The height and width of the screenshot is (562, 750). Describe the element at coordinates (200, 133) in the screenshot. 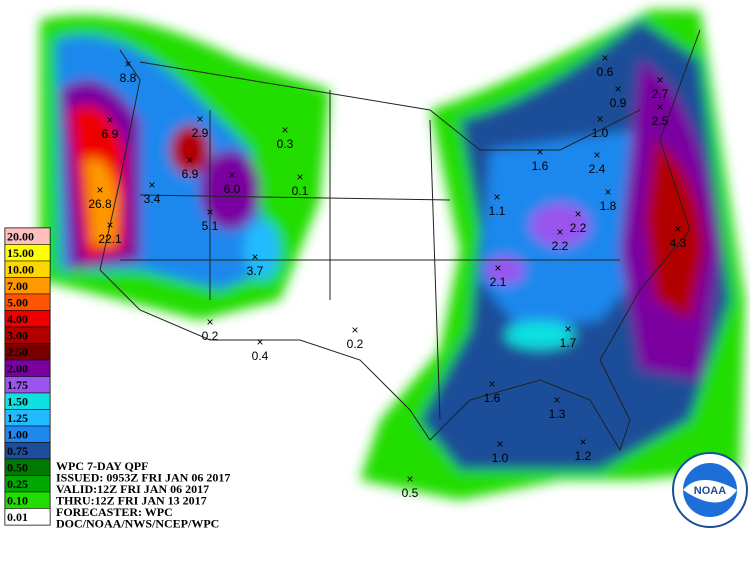

I see `point-value: 2.9` at that location.